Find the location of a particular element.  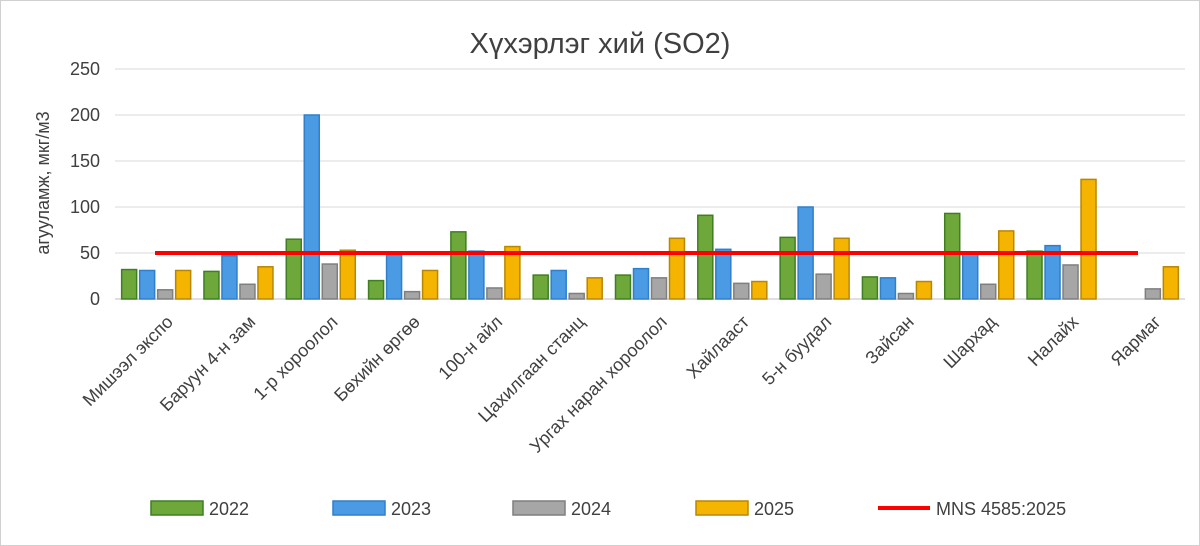

bar-2024-мишээл-экспо is located at coordinates (165, 294).